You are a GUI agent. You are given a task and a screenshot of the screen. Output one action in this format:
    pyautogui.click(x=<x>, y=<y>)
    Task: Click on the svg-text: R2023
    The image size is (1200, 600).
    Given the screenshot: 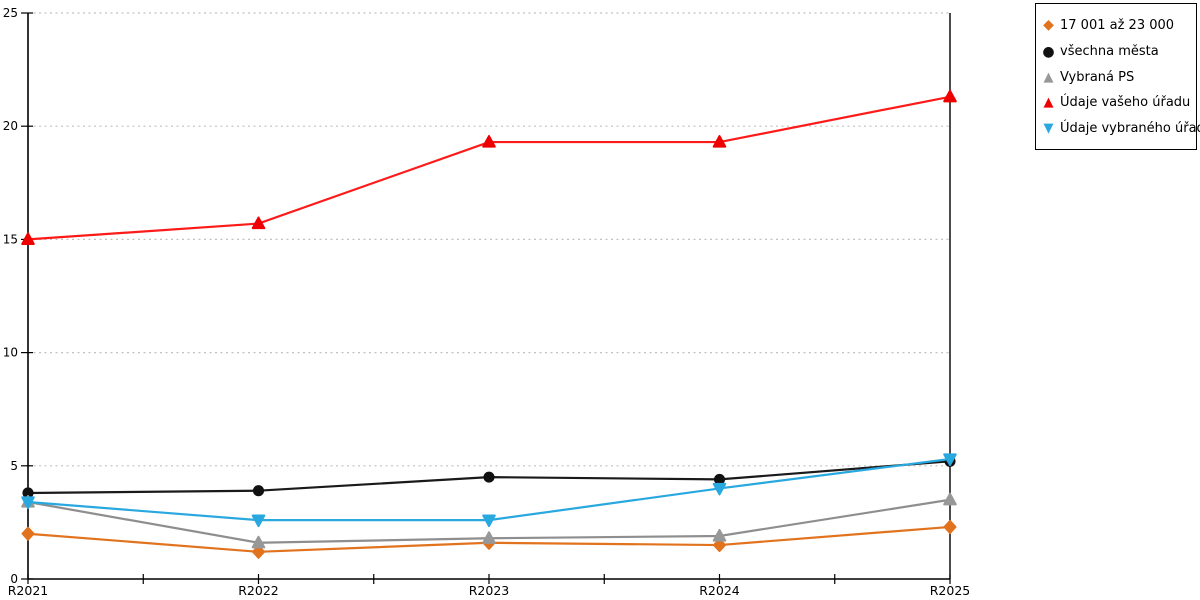 What is the action you would take?
    pyautogui.click(x=489, y=590)
    